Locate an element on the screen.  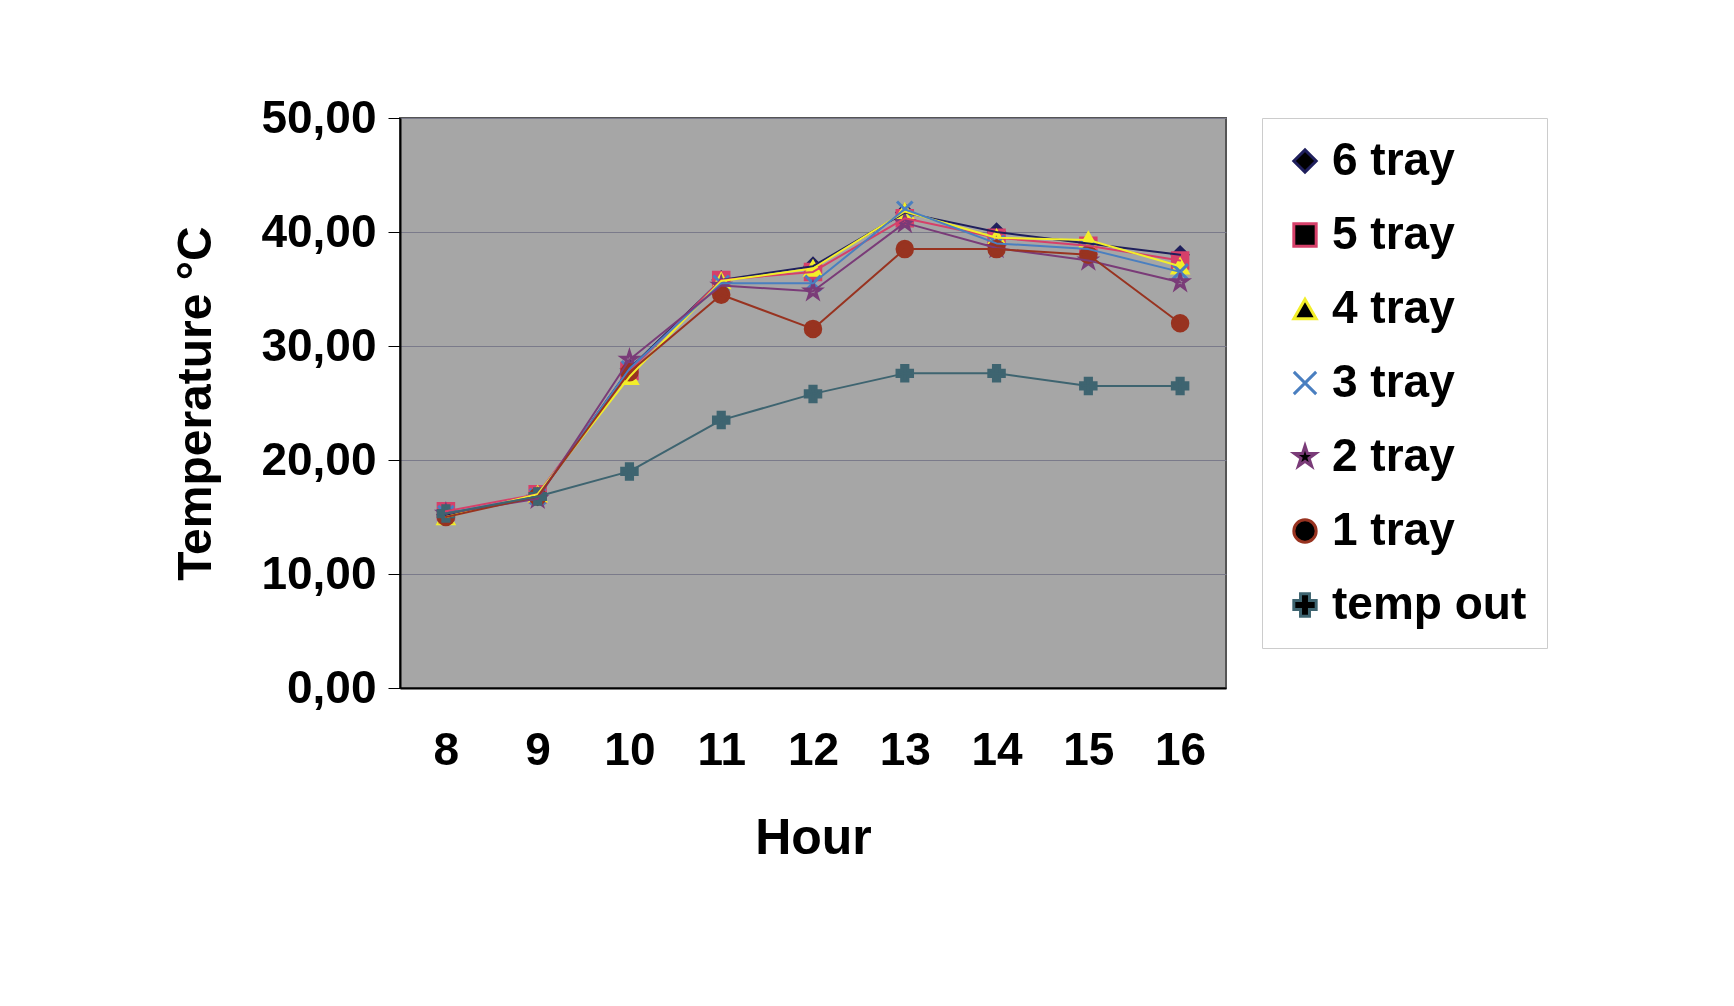
x-tick-label: 11 is located at coordinates (722, 748).